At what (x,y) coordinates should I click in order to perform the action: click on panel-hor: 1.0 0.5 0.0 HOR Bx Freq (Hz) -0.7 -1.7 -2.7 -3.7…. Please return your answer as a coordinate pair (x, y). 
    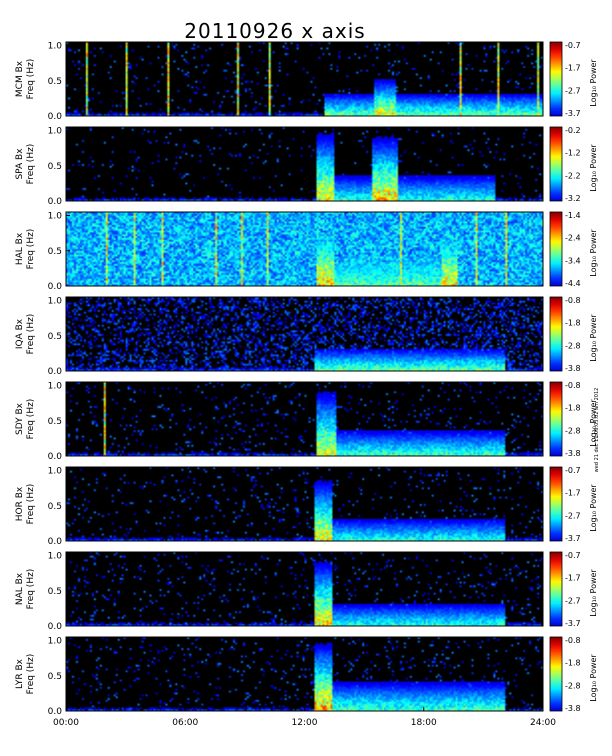
    Looking at the image, I should click on (306, 506).